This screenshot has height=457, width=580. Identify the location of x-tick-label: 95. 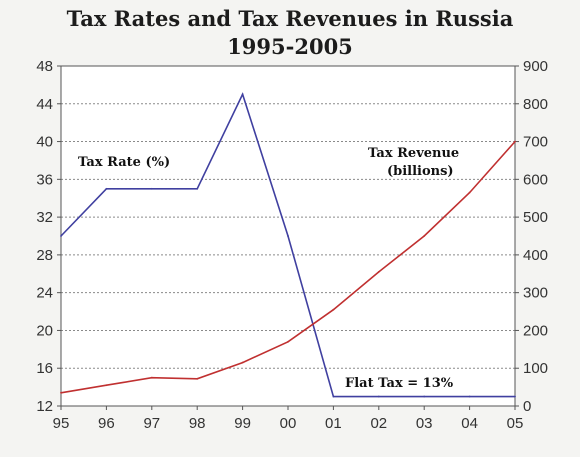
(61, 423).